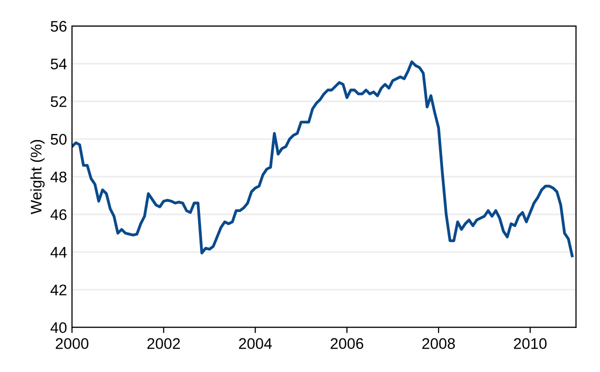 The width and height of the screenshot is (600, 372). I want to click on x-tick-label: 2006, so click(347, 343).